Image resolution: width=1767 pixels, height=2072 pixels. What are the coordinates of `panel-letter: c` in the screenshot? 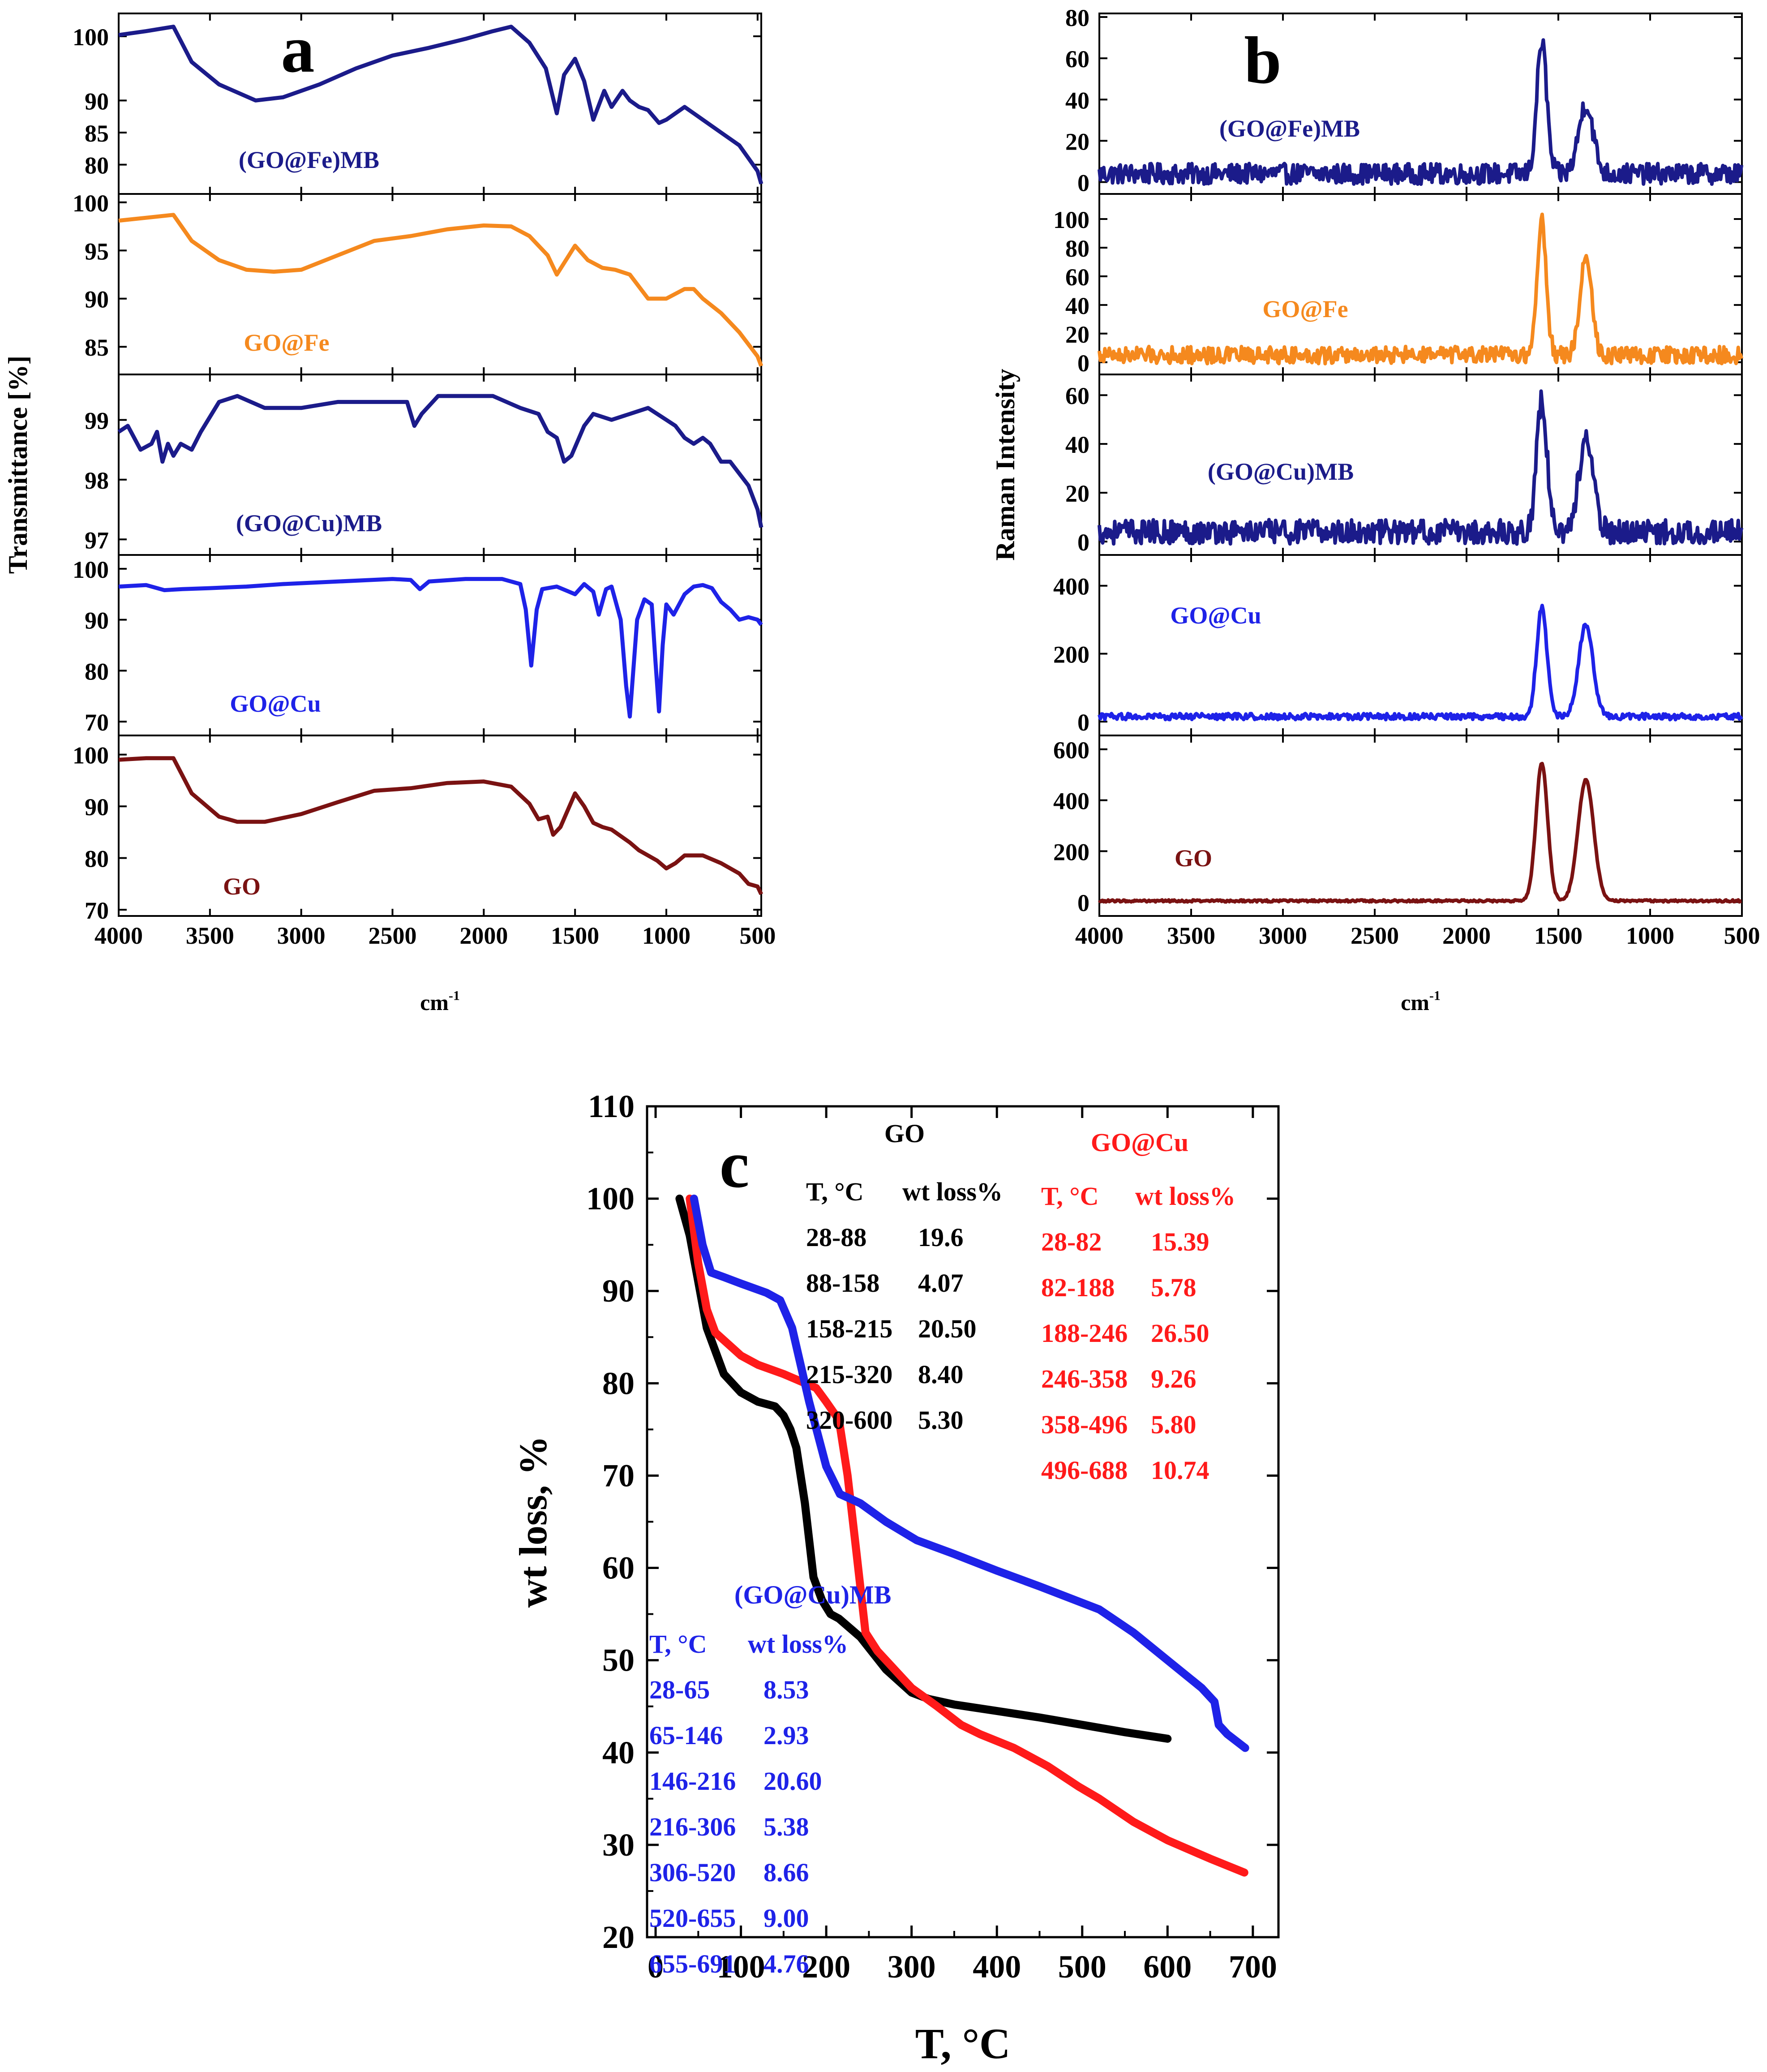 It's located at (735, 1165).